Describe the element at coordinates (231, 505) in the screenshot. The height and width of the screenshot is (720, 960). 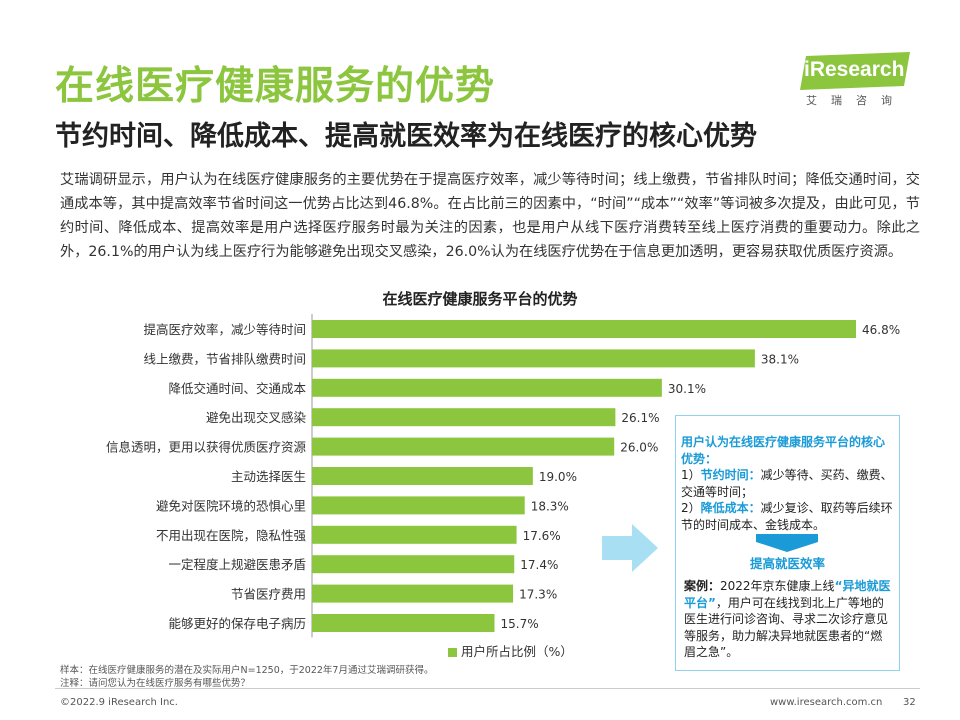
I see `category-label: 避免对医院环境的恐惧心里` at that location.